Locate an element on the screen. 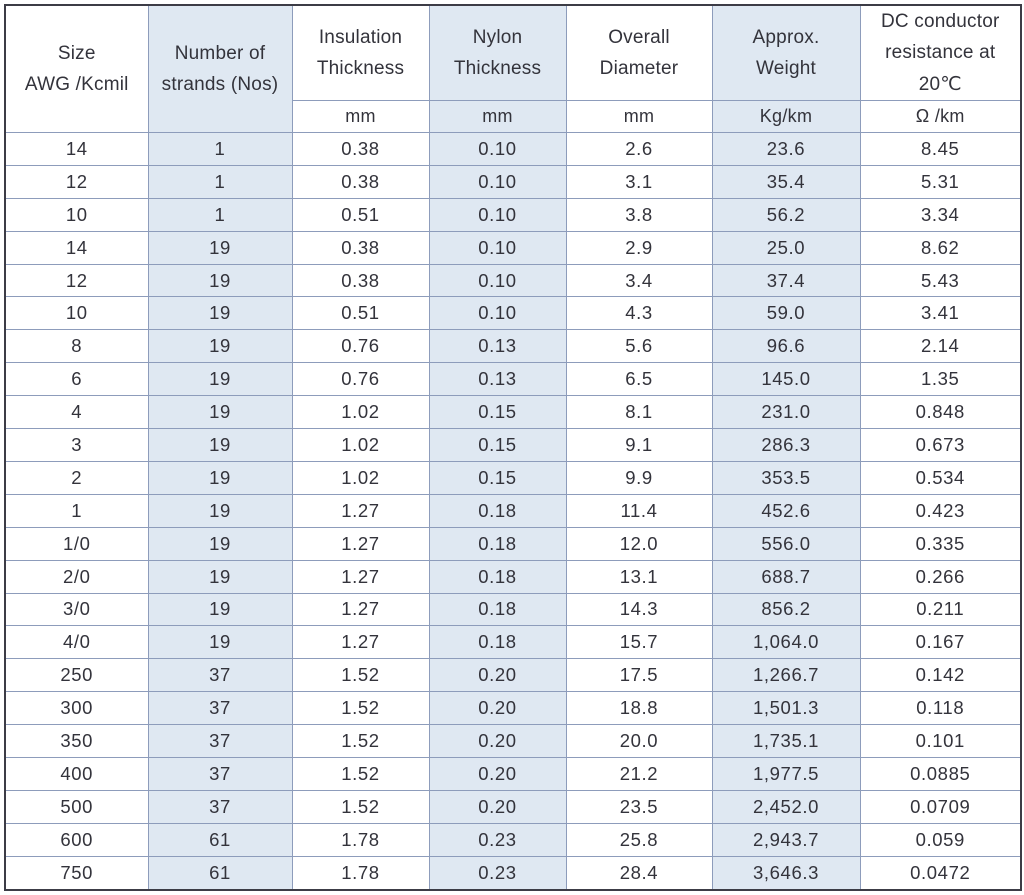 The image size is (1024, 895). cell-dc-resistance: 0.167 is located at coordinates (940, 642).